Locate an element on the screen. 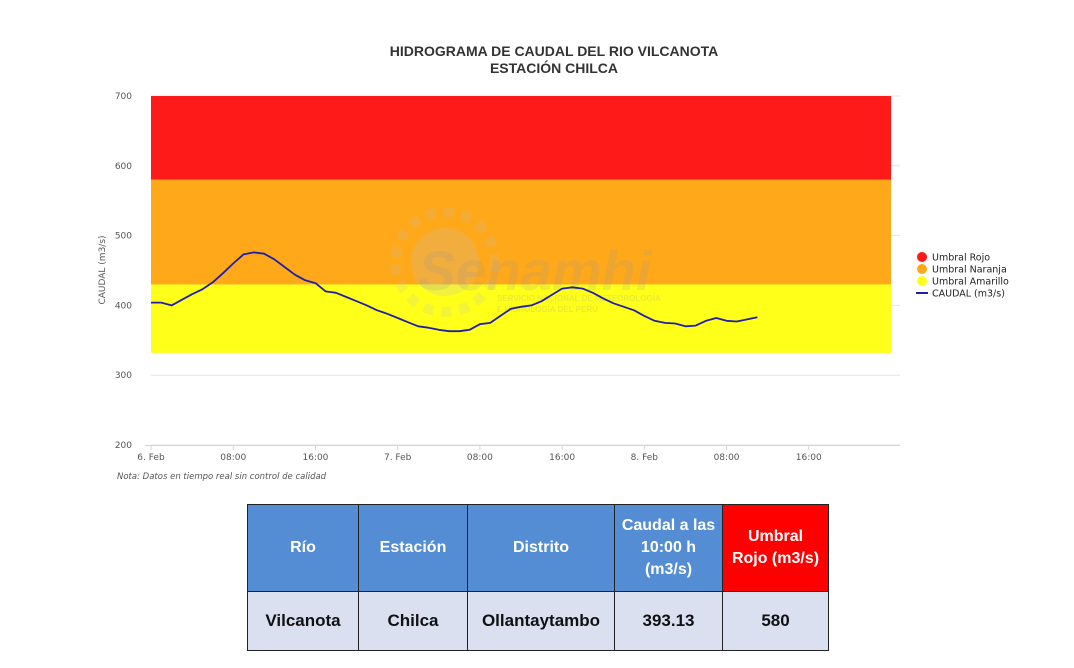 Image resolution: width=1074 pixels, height=668 pixels. cell-umbral-rojo: 580 is located at coordinates (775, 621).